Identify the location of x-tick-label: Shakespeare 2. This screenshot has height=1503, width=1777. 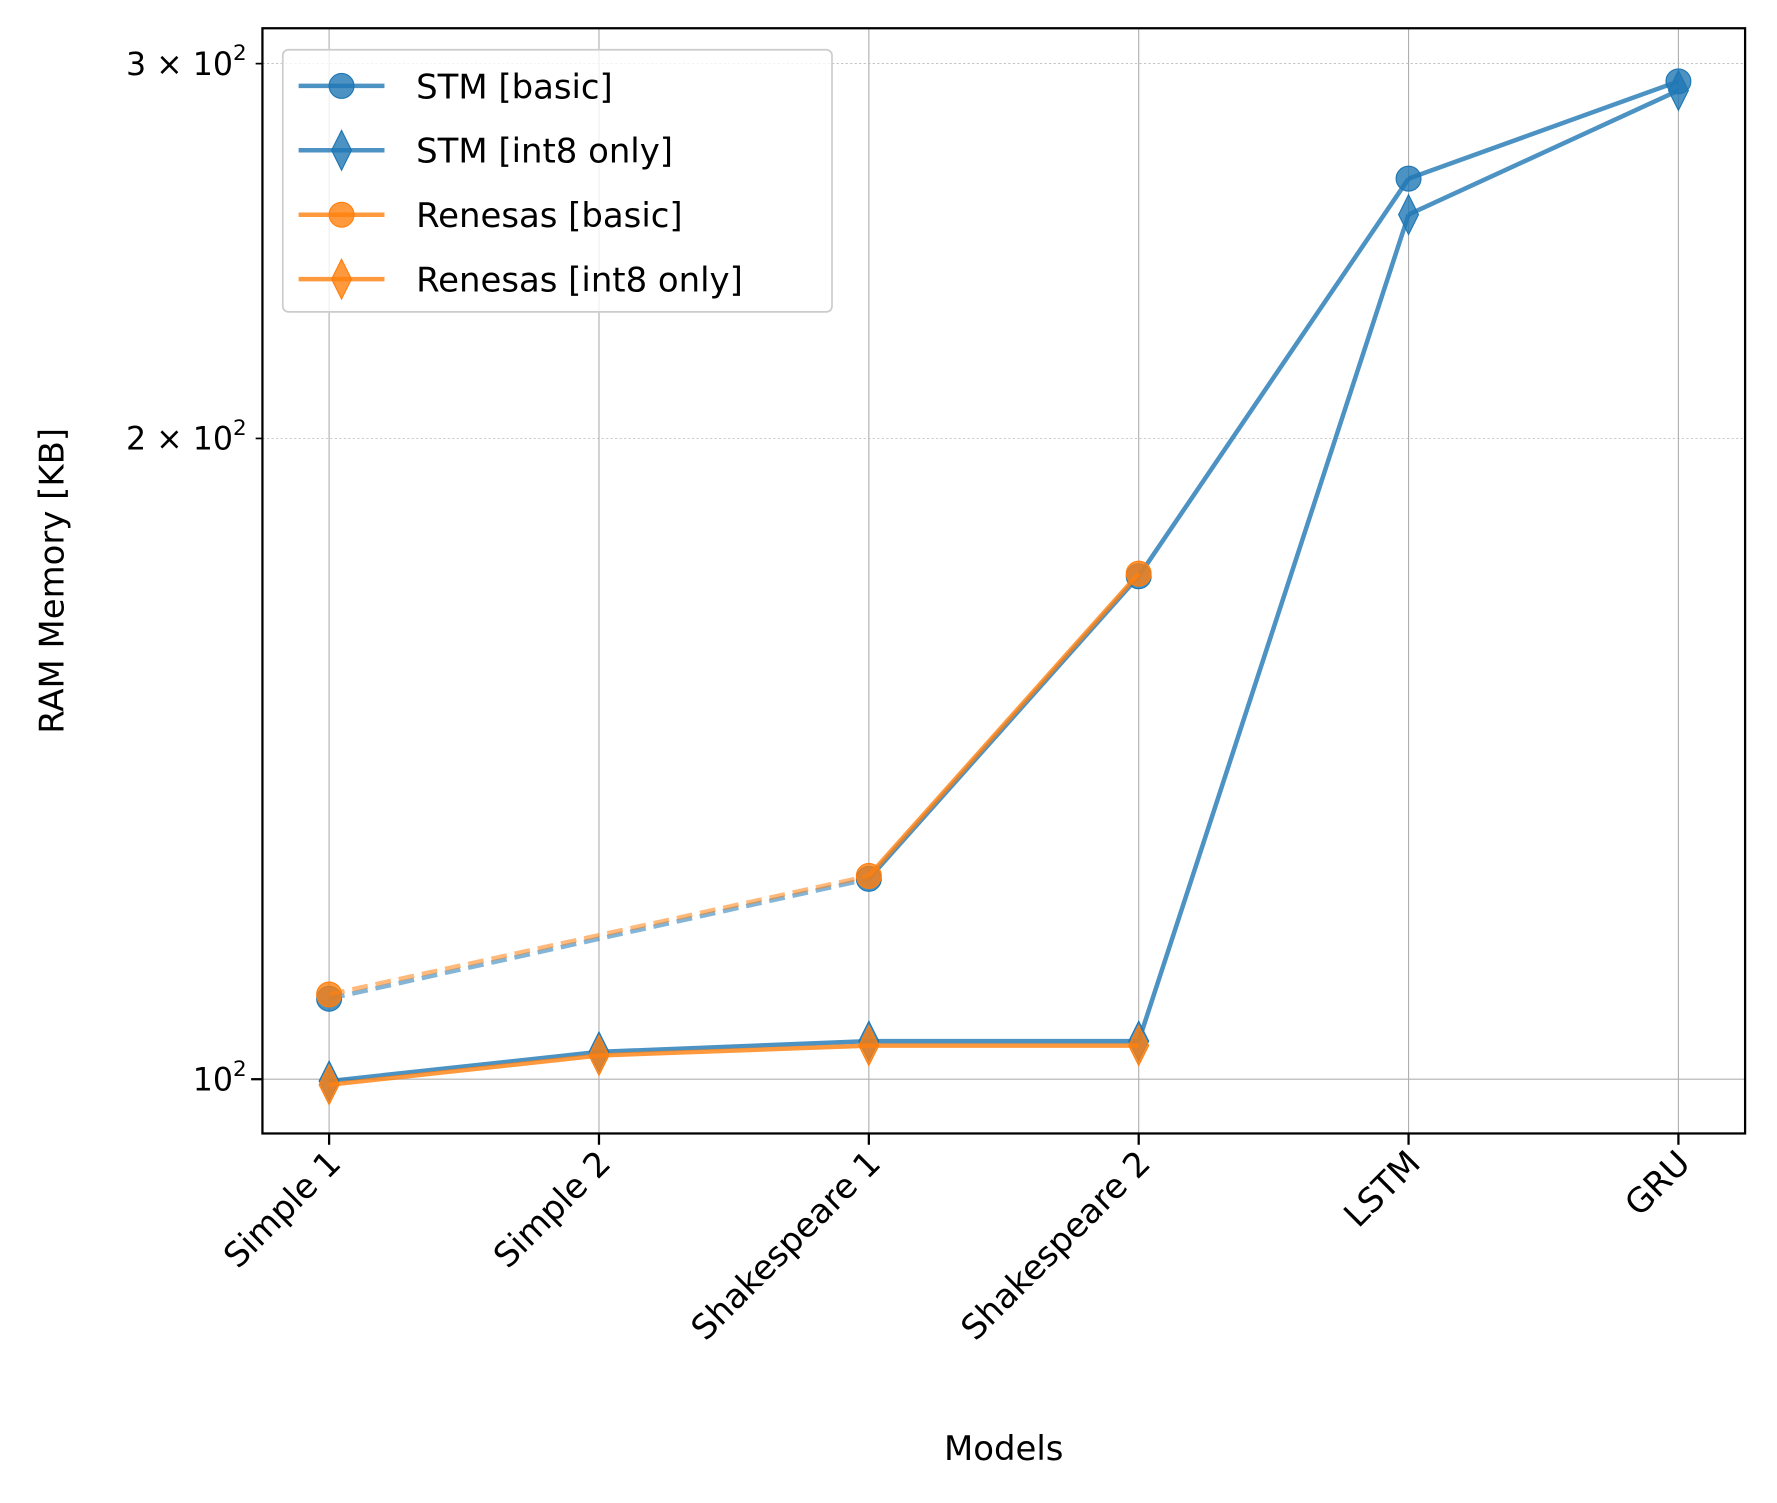
(1055, 1245).